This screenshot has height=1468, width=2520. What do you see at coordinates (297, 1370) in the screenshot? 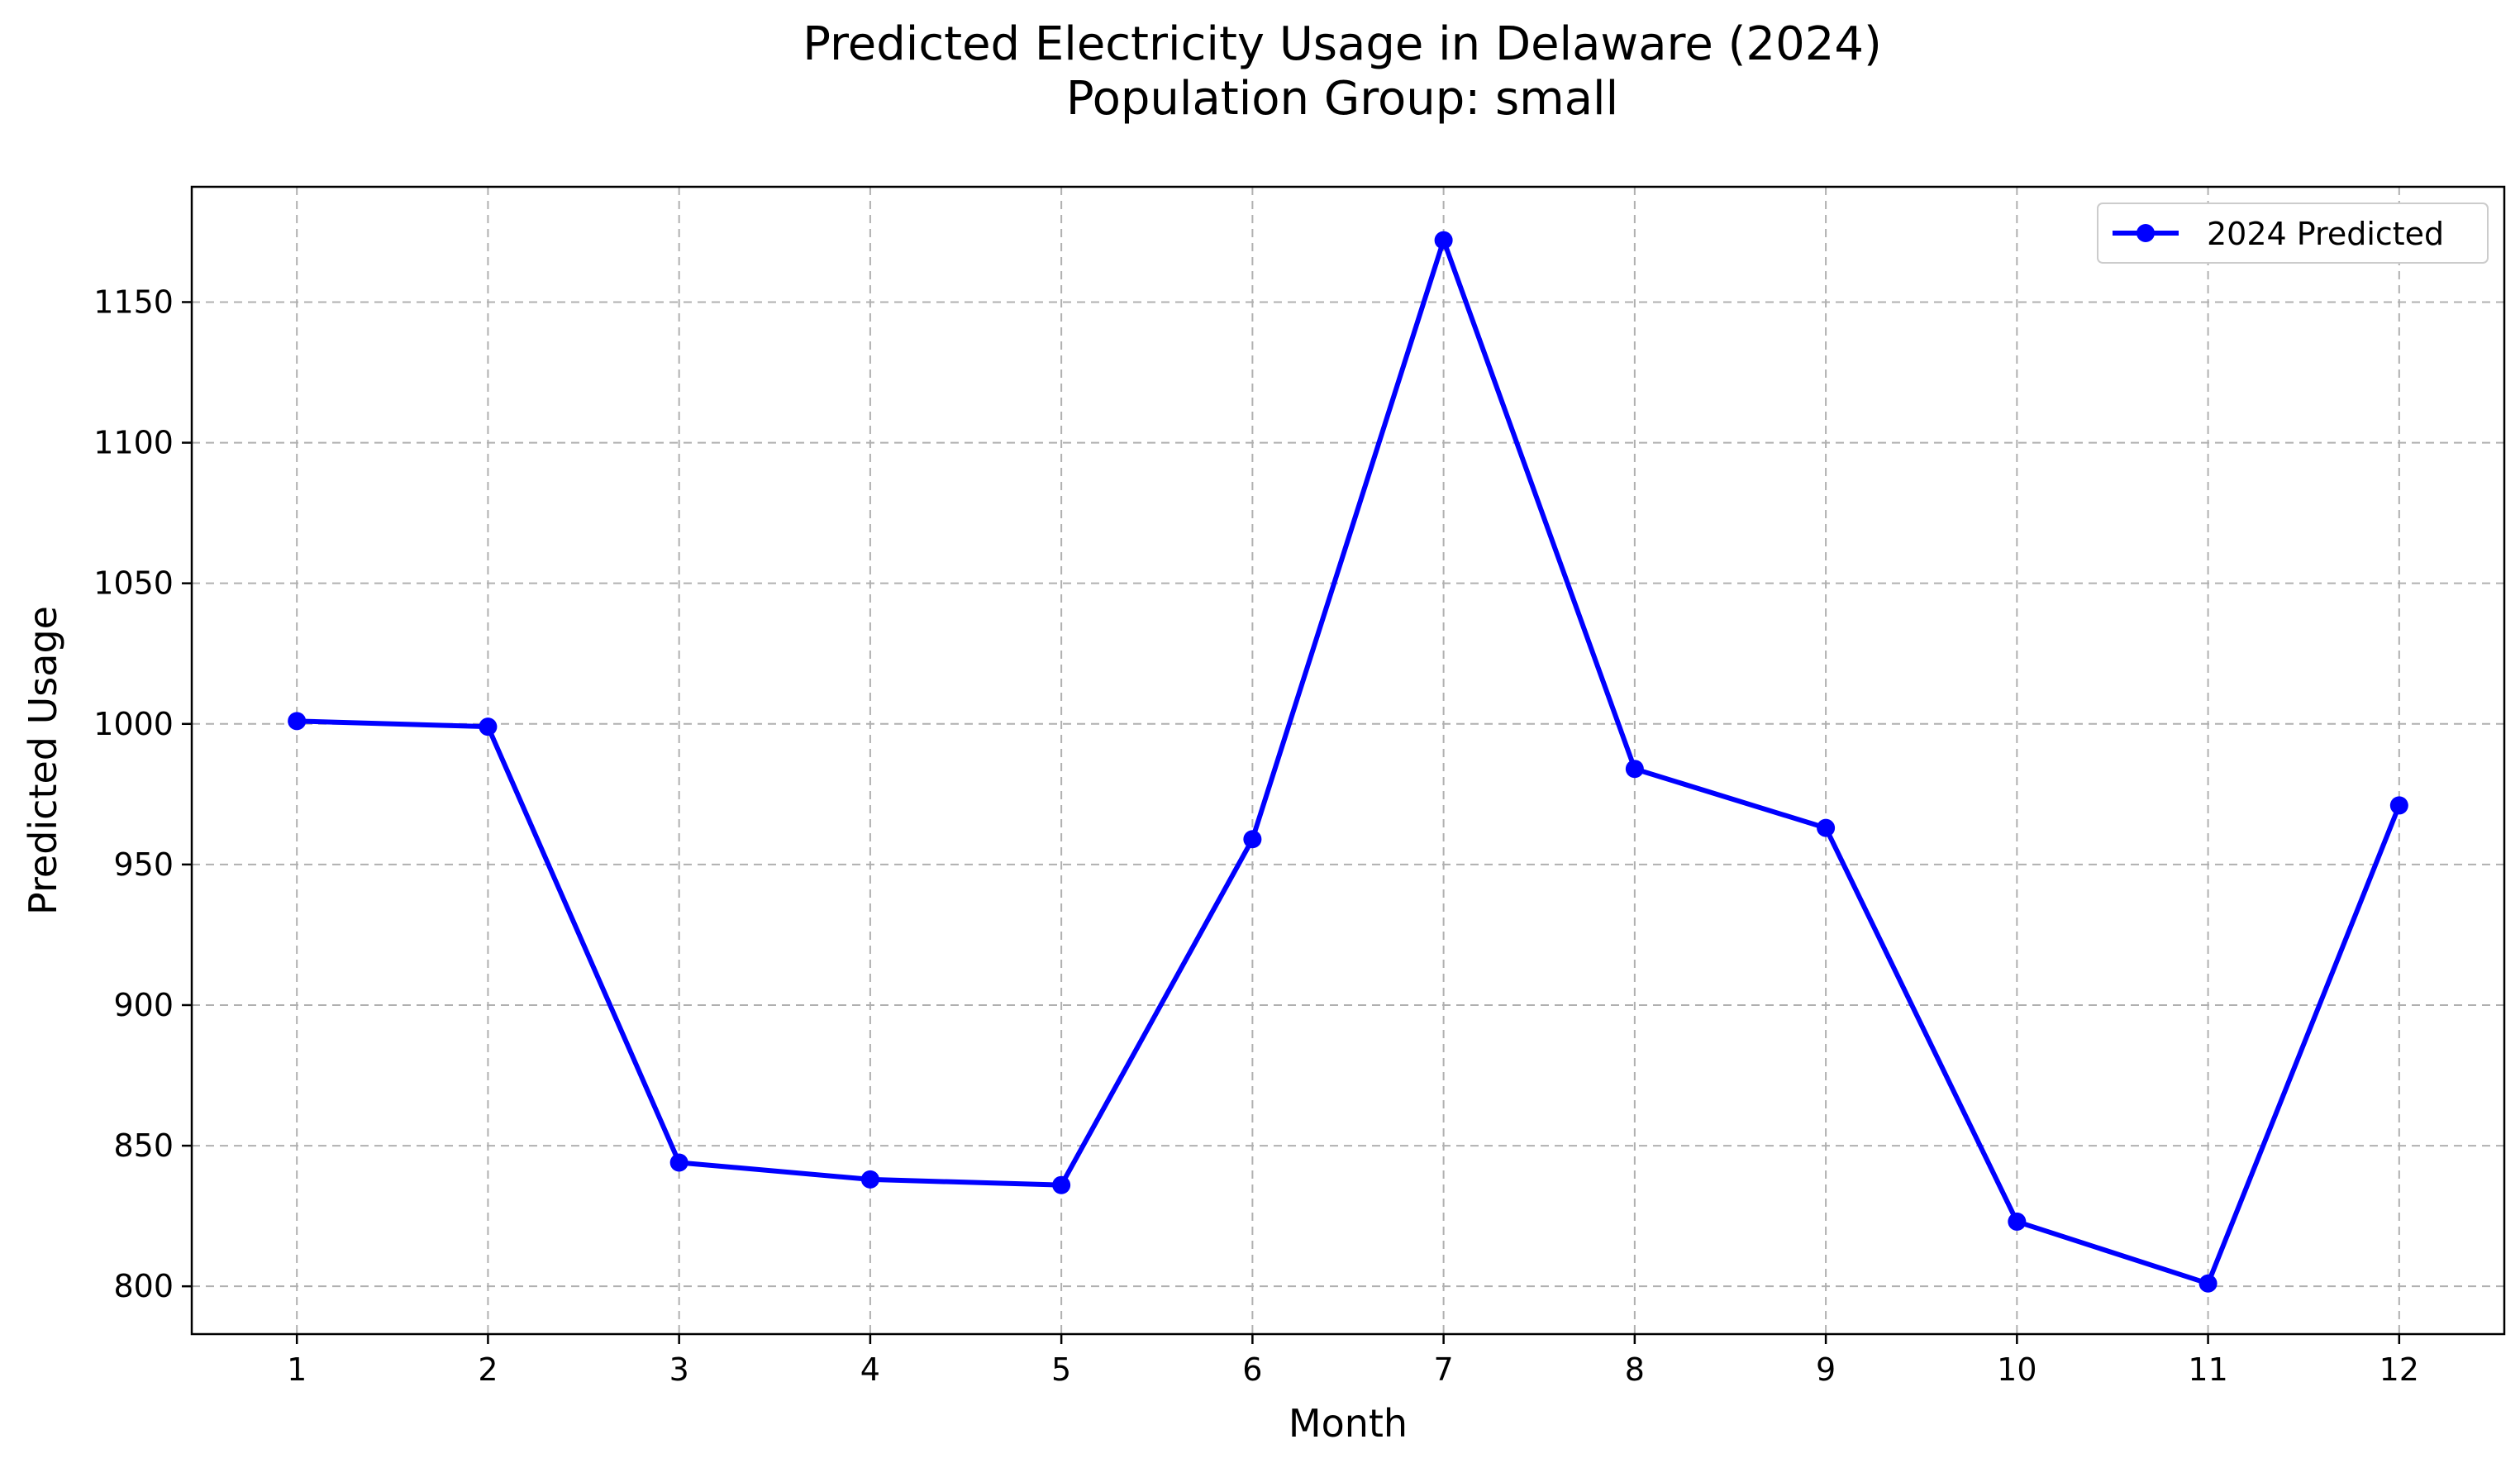
I see `x-tick-label: 1` at bounding box center [297, 1370].